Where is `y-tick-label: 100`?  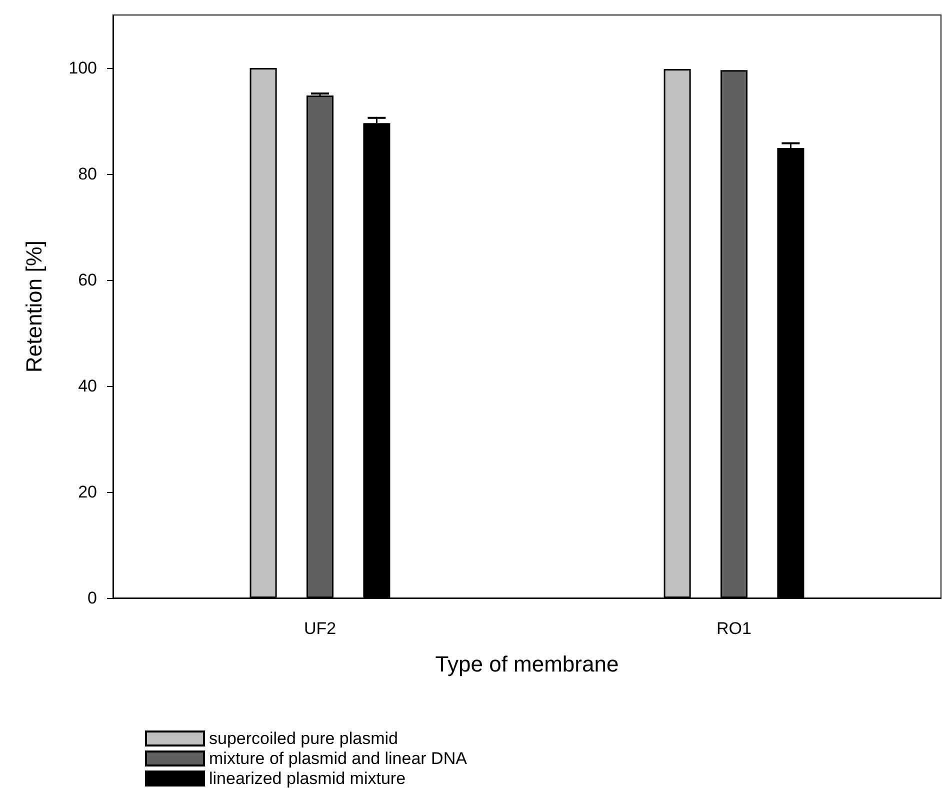
y-tick-label: 100 is located at coordinates (82, 68).